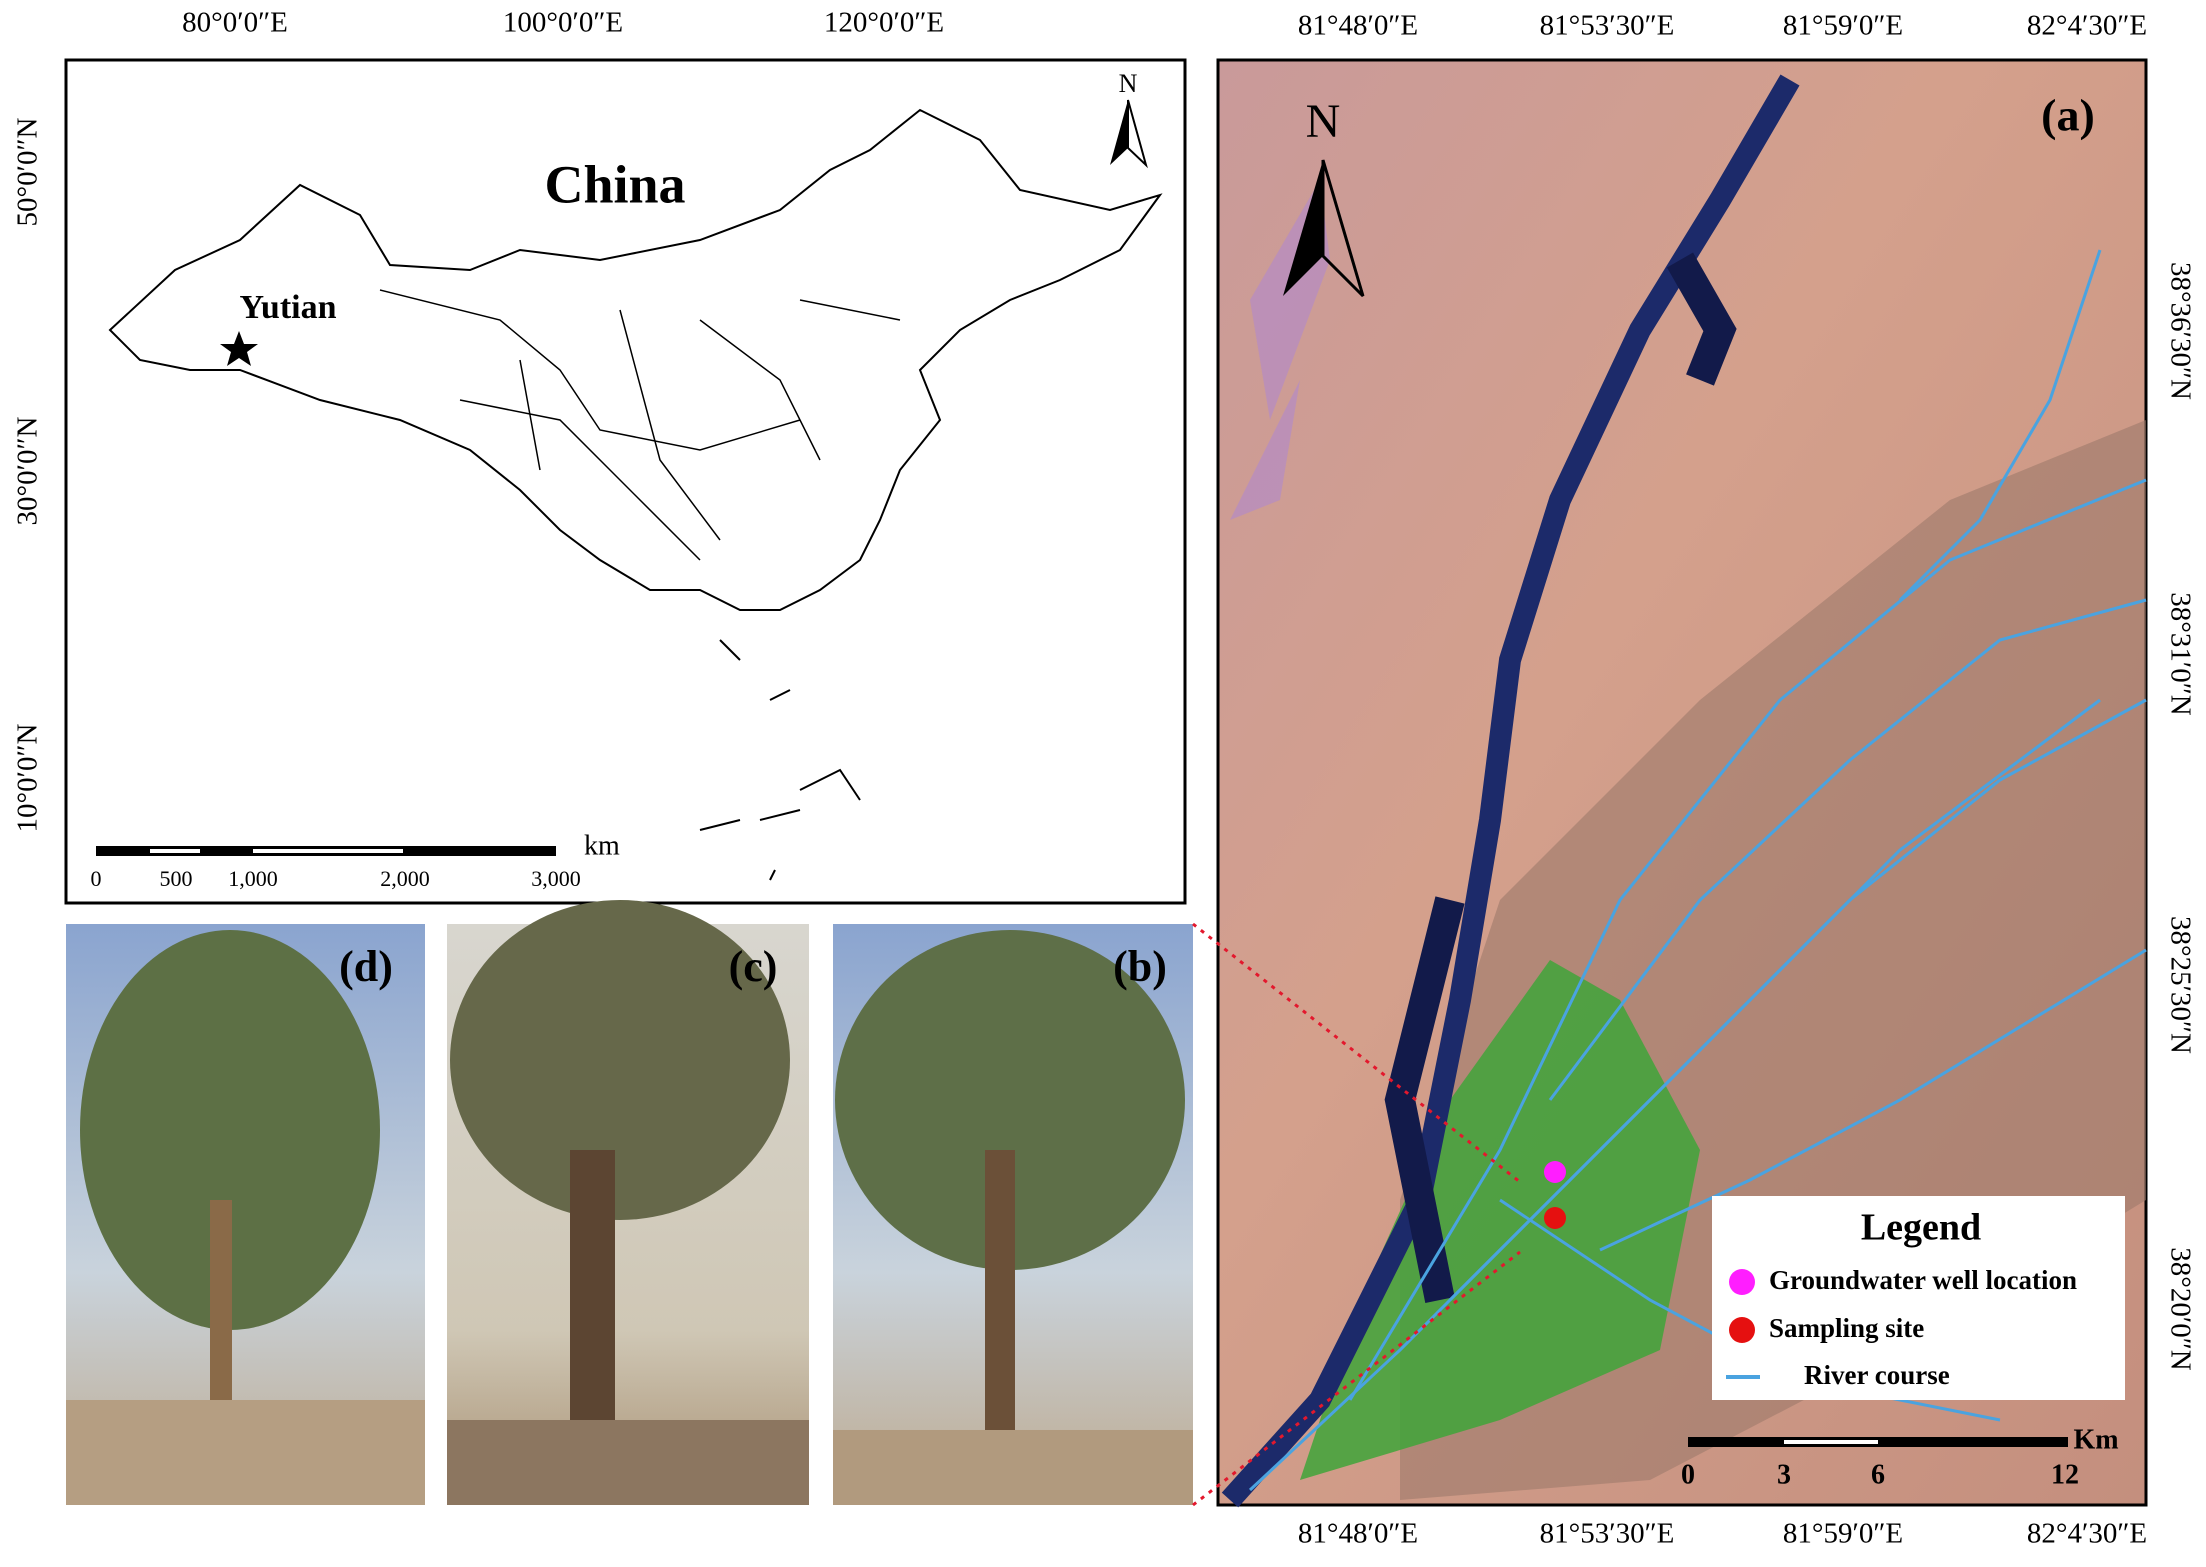 This screenshot has width=2206, height=1567. Describe the element at coordinates (287, 307) in the screenshot. I see `place-label: Yutian` at that location.